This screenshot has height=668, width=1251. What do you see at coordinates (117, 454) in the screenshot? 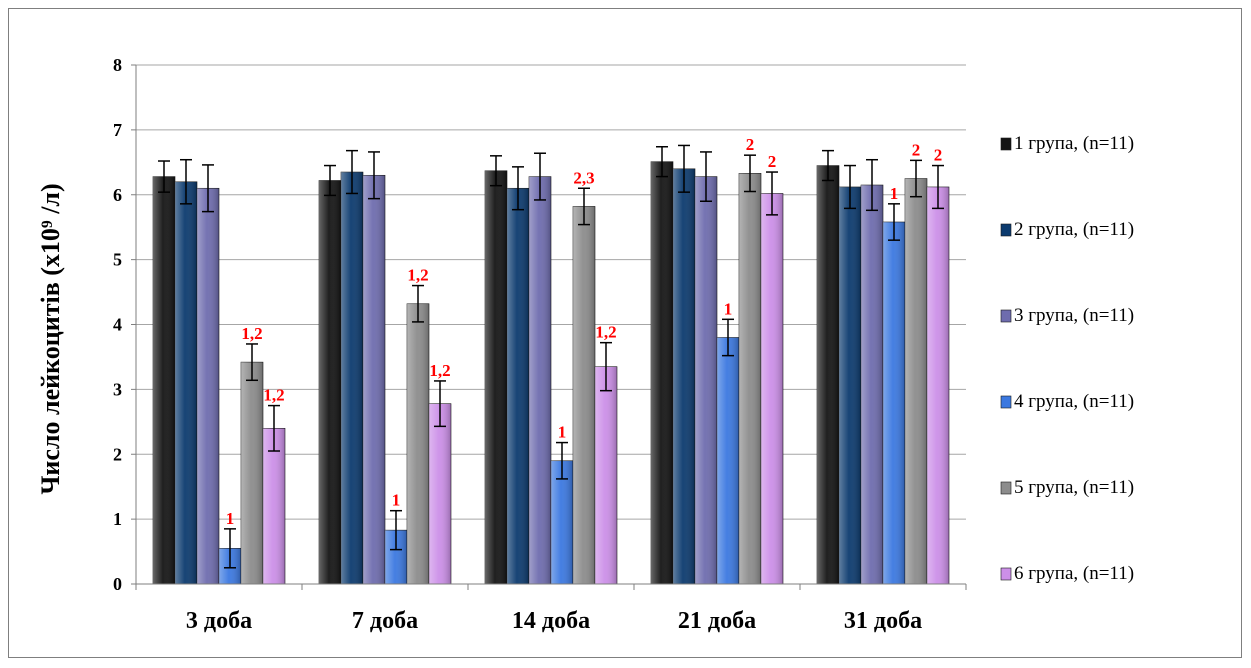
I see `y-tick-label: 2` at bounding box center [117, 454].